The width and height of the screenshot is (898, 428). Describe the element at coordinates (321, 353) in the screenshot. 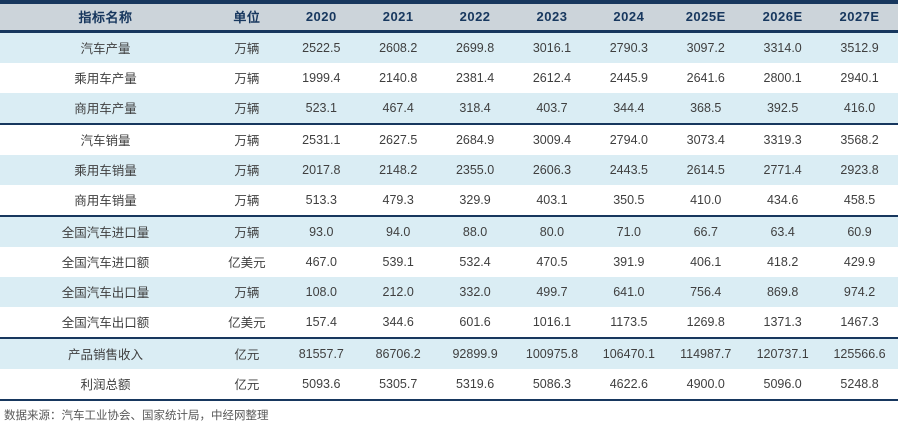

I see `value-cell: 81557.7` at that location.